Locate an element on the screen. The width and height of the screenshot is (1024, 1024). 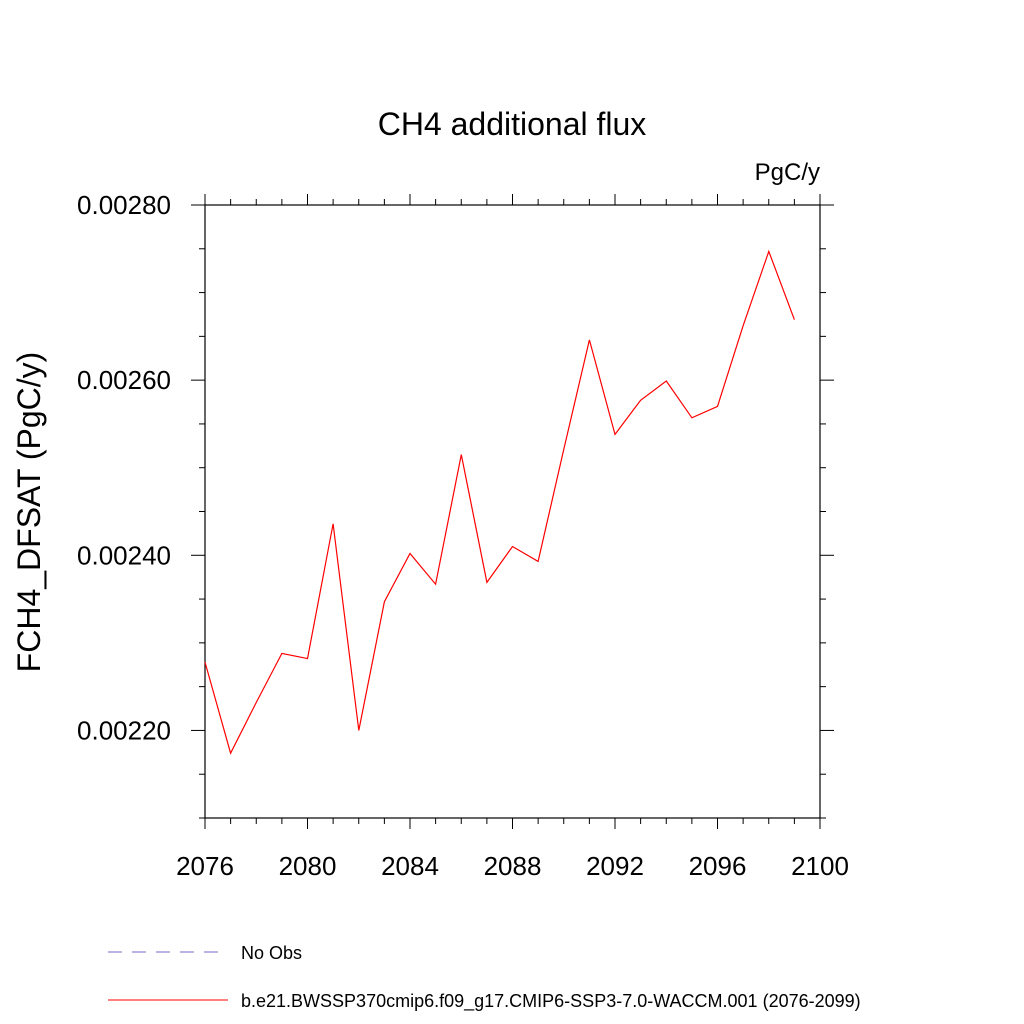
x-tick-label: 2084 is located at coordinates (410, 866).